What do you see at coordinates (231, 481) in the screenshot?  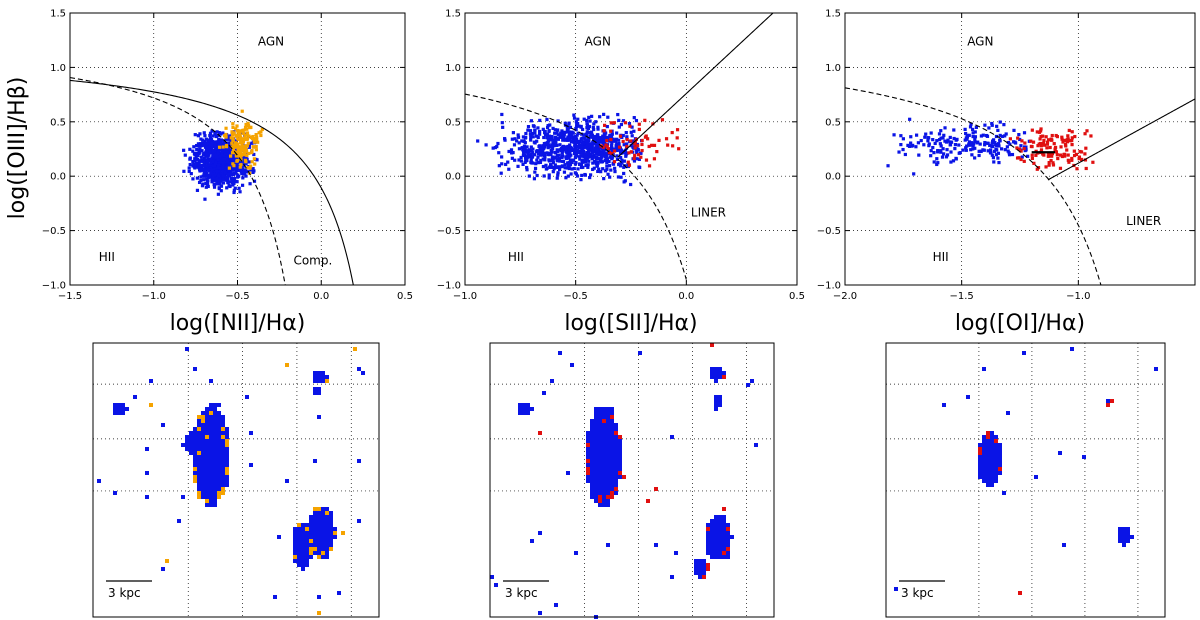 I see `map-pixels` at bounding box center [231, 481].